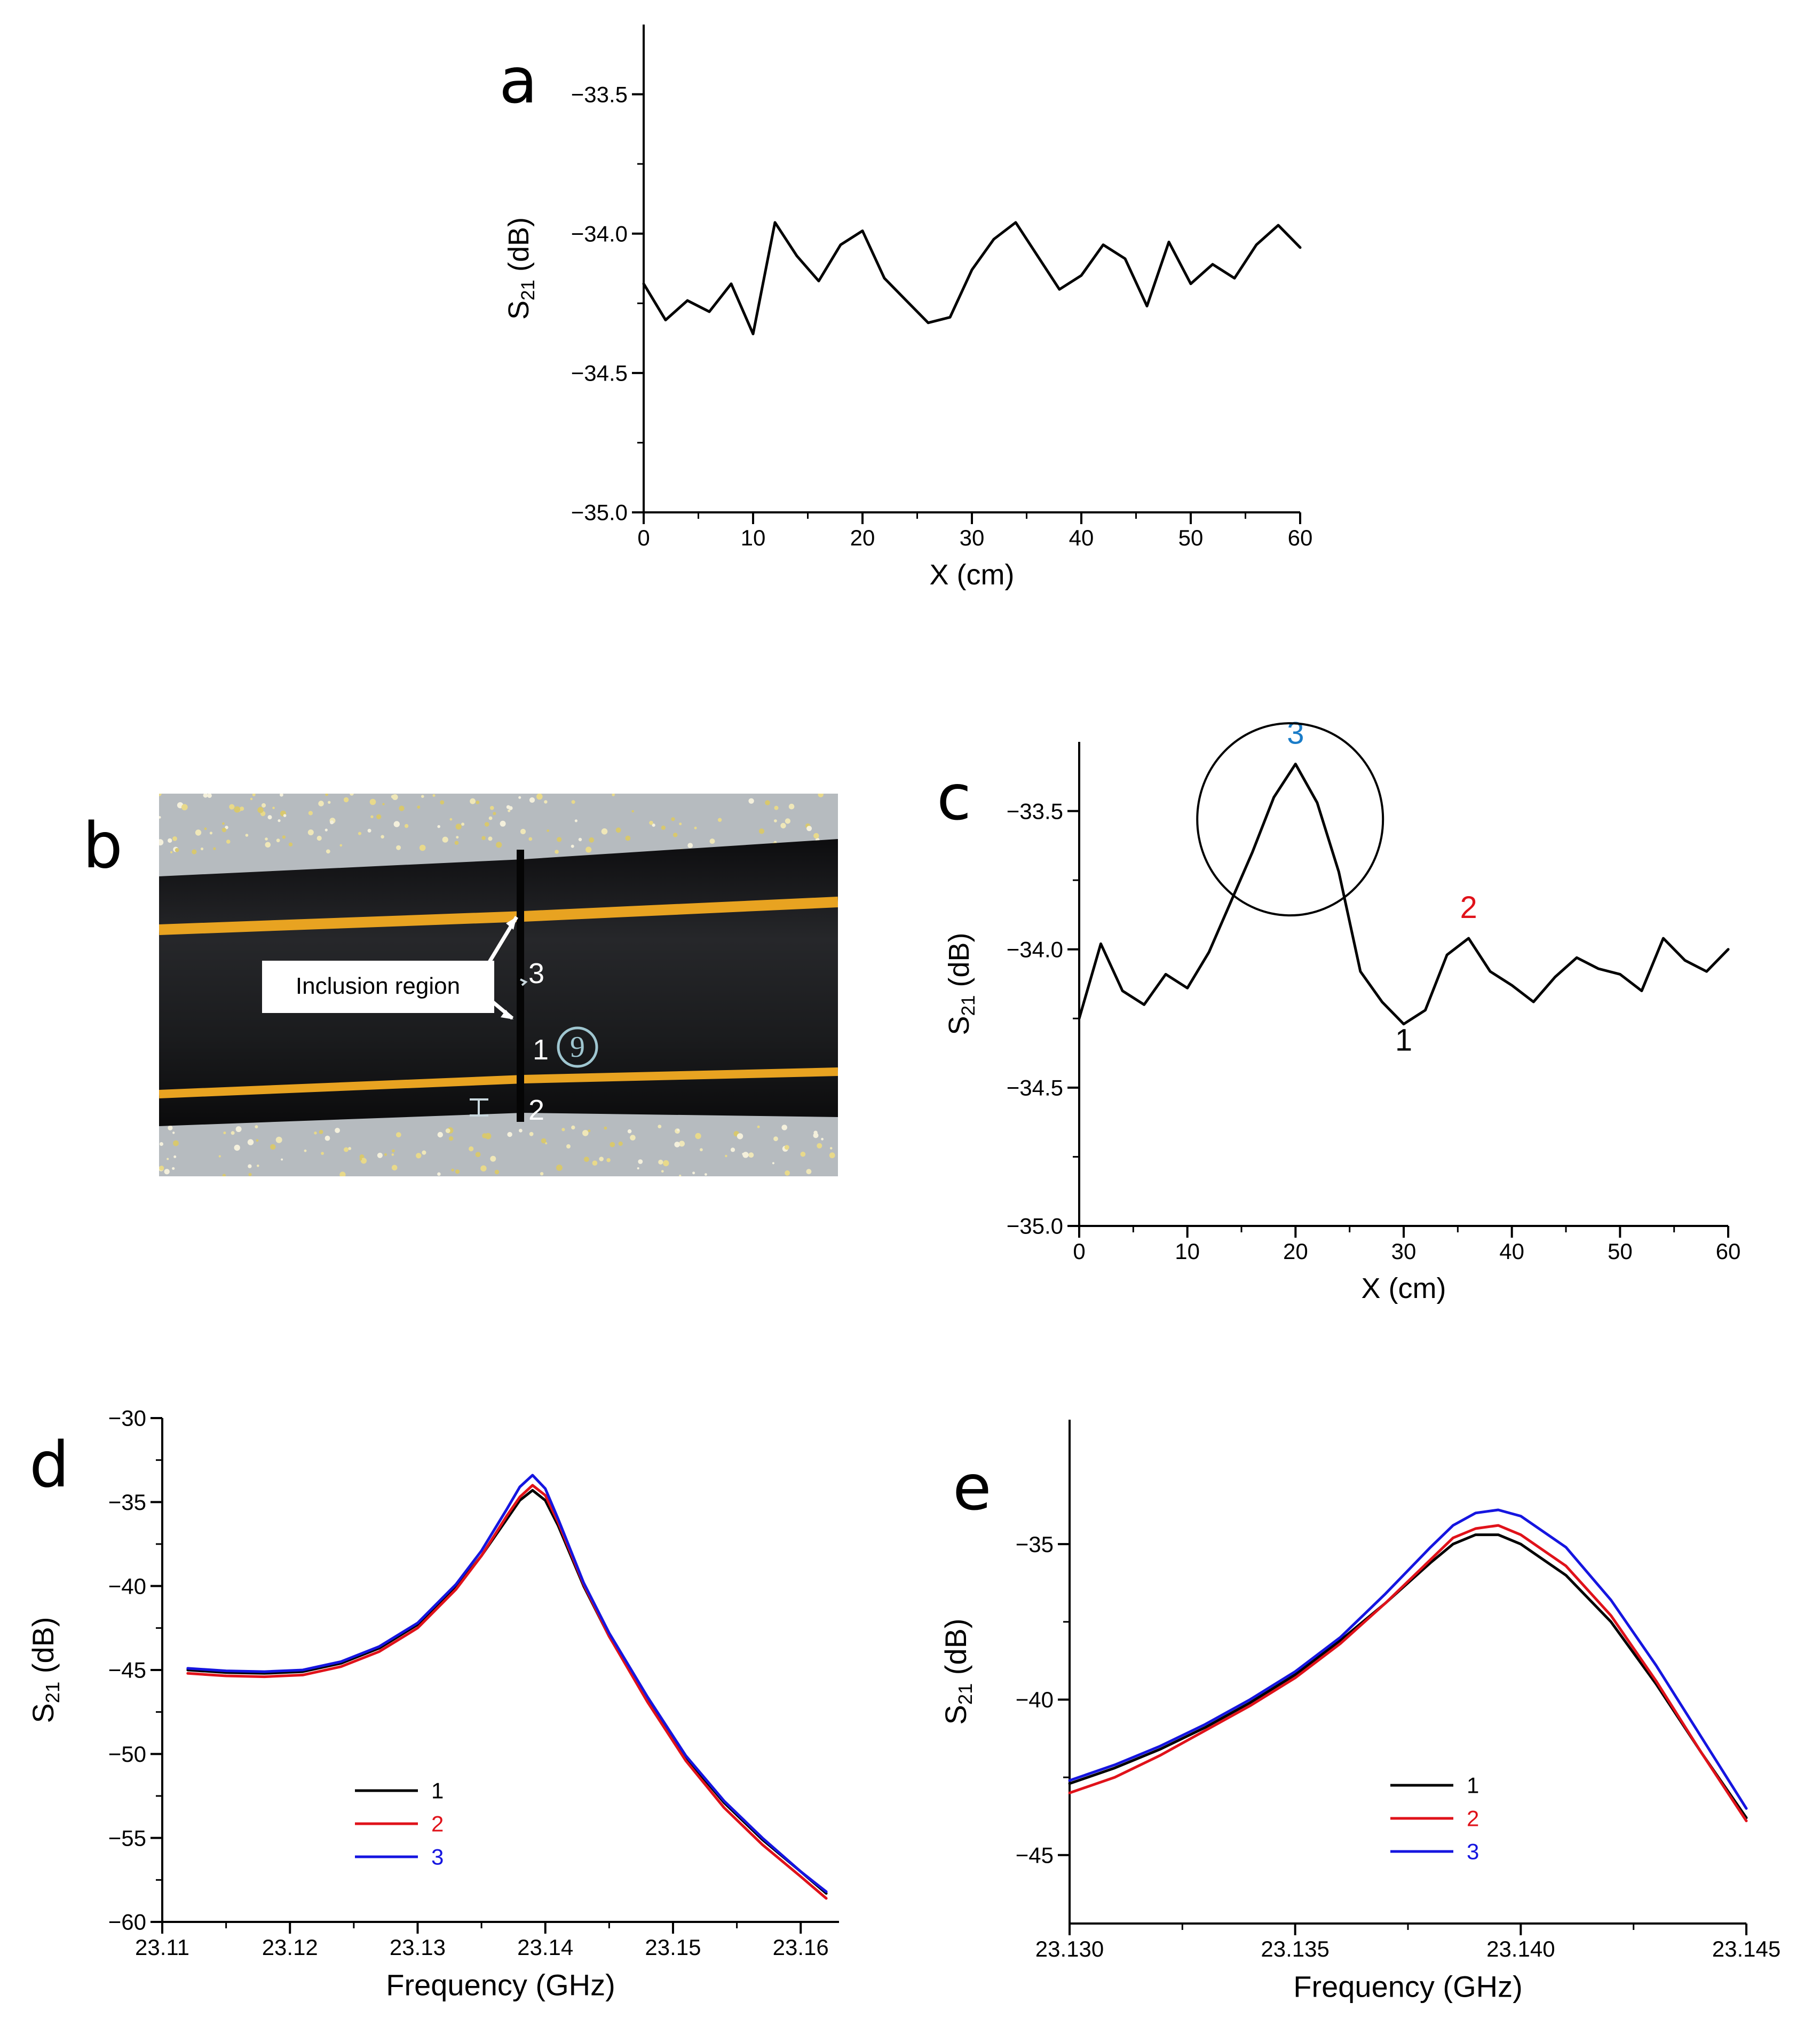  What do you see at coordinates (1035, 950) in the screenshot?
I see `c-y-tick-label: −34.0` at bounding box center [1035, 950].